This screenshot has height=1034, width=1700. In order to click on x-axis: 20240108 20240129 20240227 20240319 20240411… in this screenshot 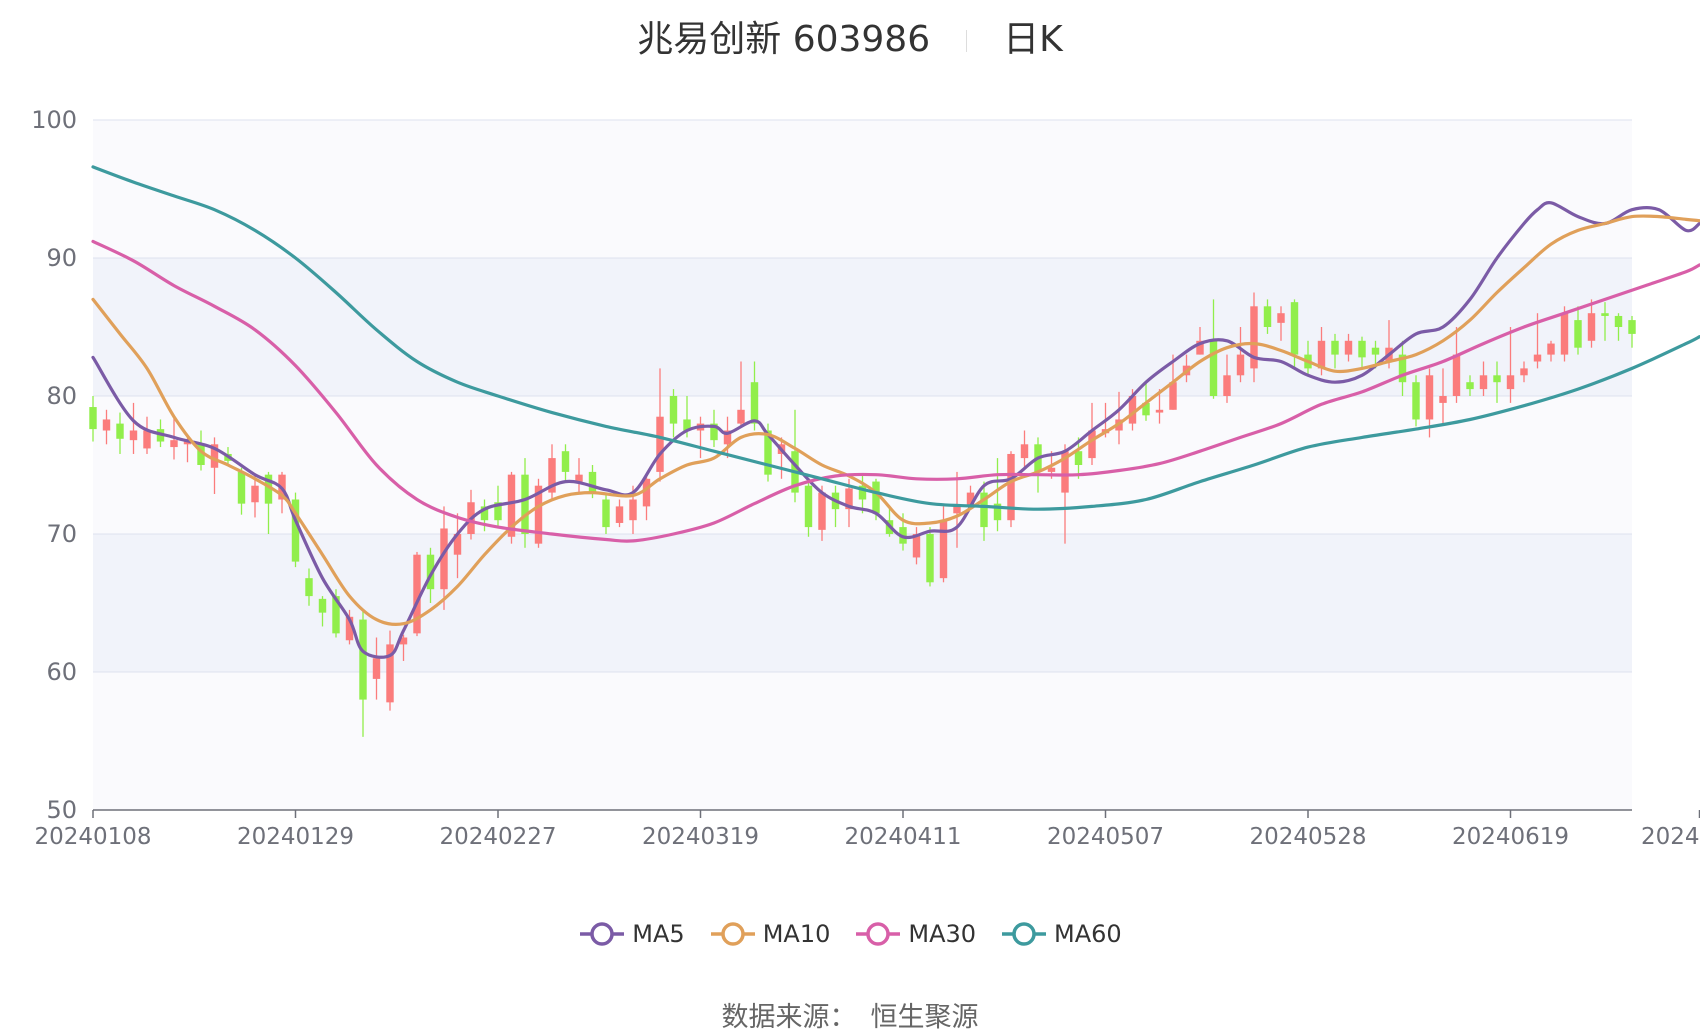, I will do `click(867, 829)`.